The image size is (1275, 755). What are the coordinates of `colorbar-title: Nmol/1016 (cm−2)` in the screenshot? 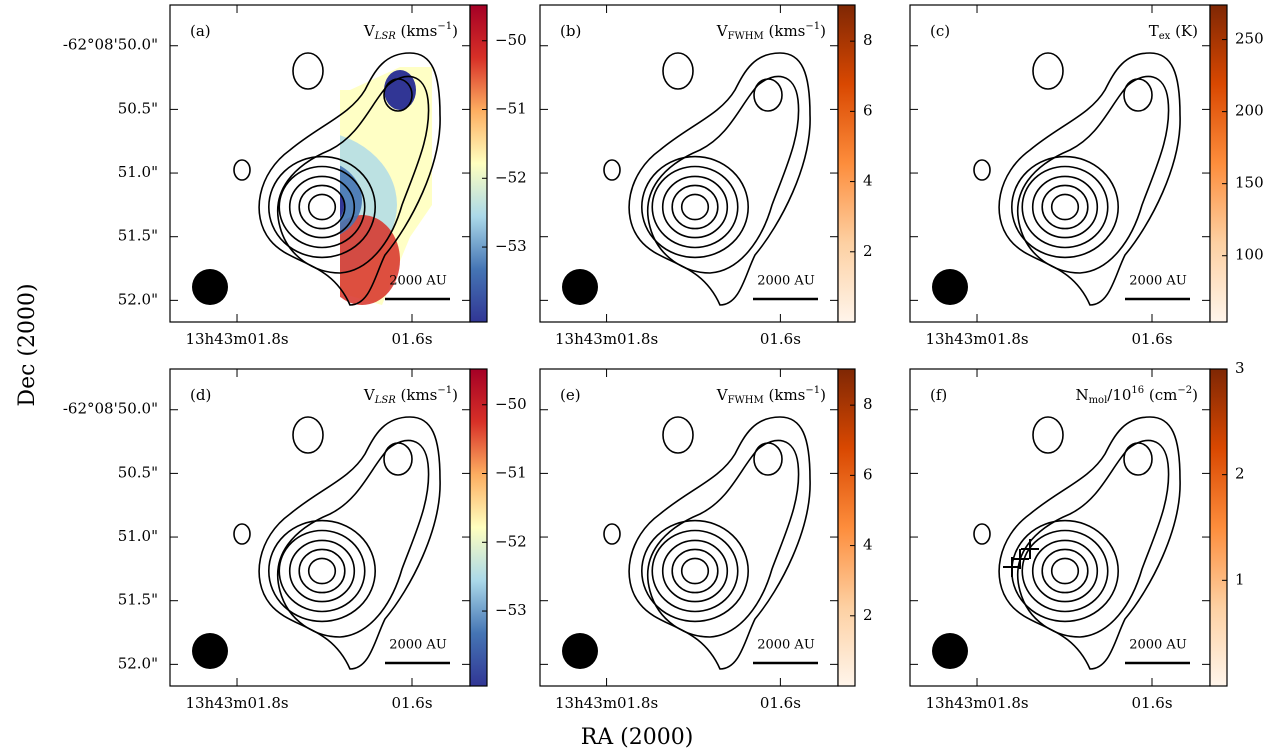 It's located at (1136, 395).